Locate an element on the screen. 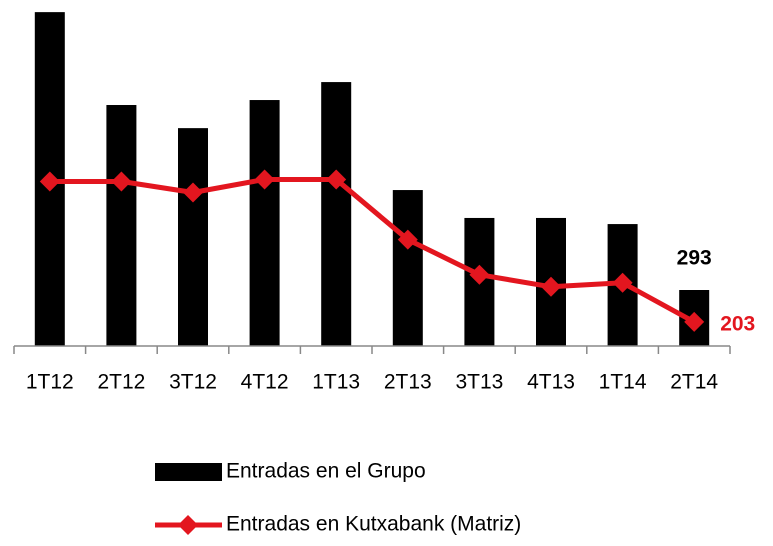 Image resolution: width=773 pixels, height=546 pixels. x-tick-label: 4T12 is located at coordinates (265, 382).